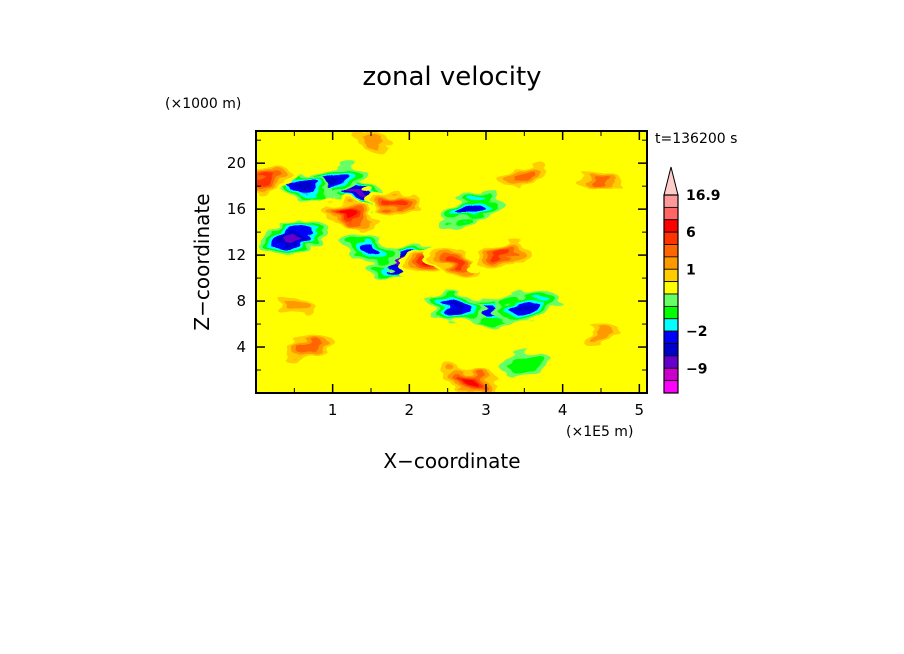 This screenshot has width=904, height=654. I want to click on colorbar-tick-label: −2, so click(696, 332).